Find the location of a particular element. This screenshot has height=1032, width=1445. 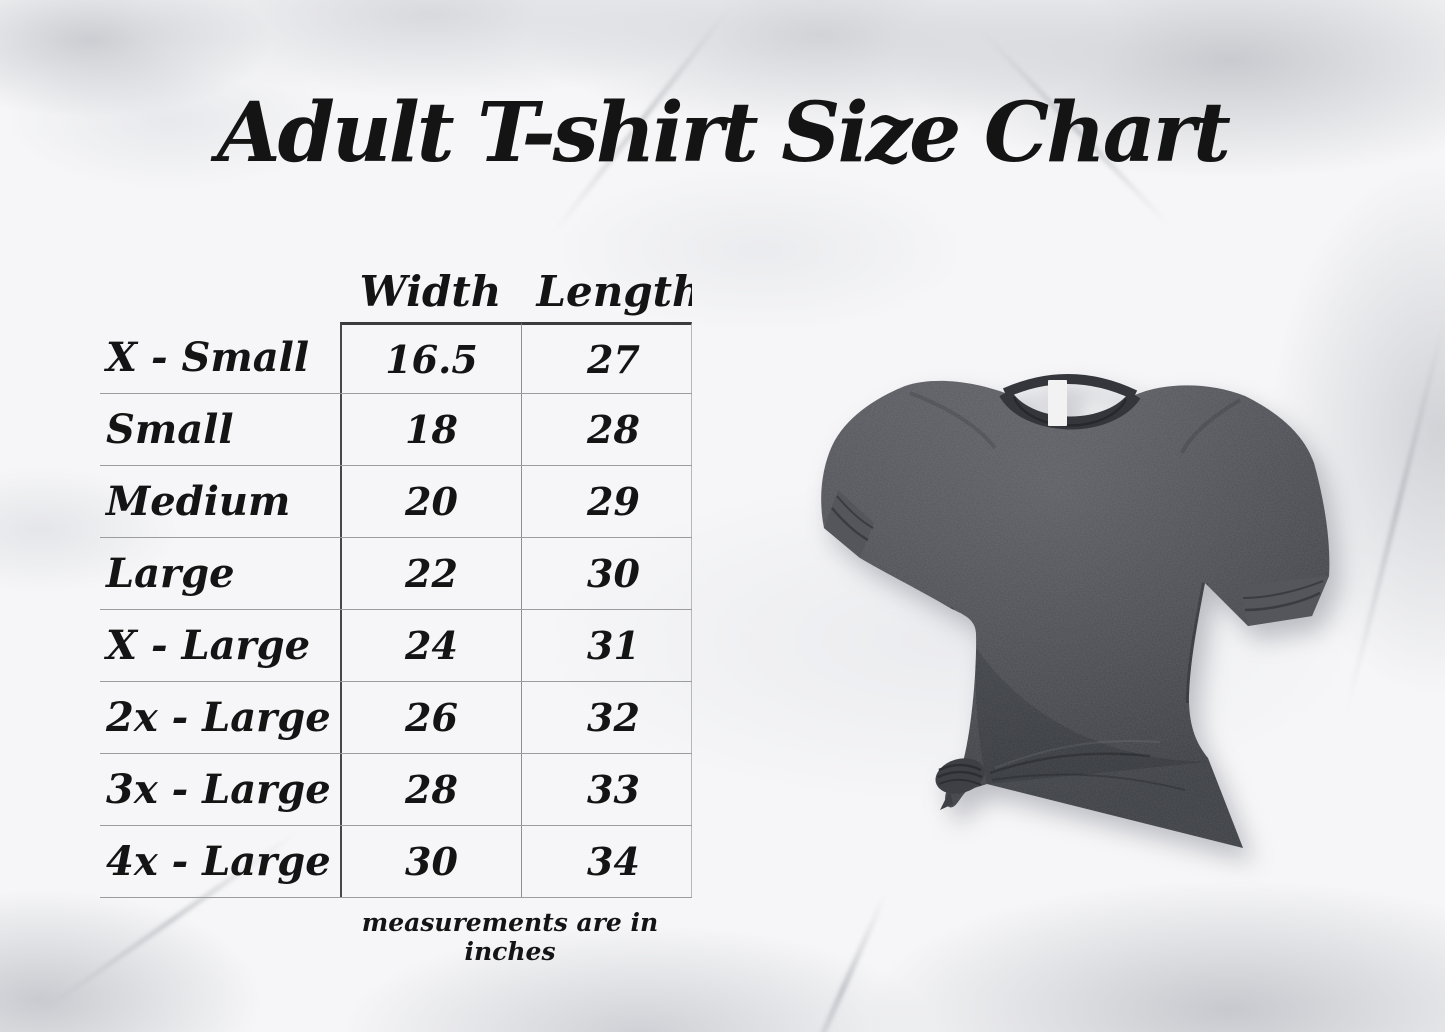

table-header-row: Width Length is located at coordinates (396, 286).